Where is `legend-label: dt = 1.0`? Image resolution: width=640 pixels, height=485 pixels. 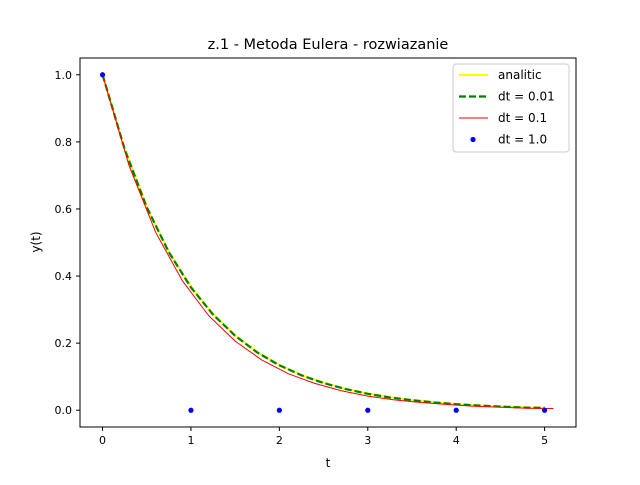
legend-label: dt = 1.0 is located at coordinates (522, 140).